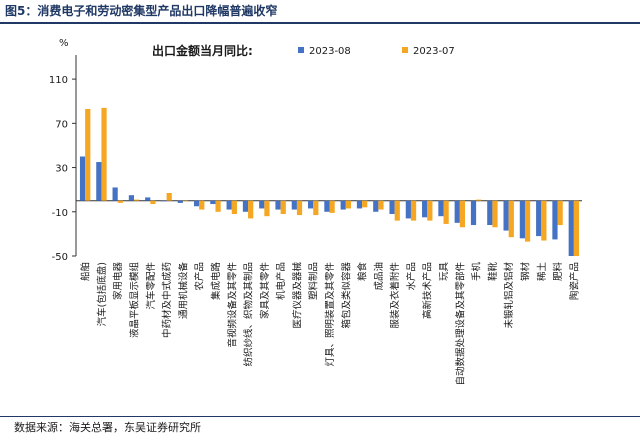 The height and width of the screenshot is (444, 640). What do you see at coordinates (151, 286) in the screenshot?
I see `category-label: 汽车零配件` at bounding box center [151, 286].